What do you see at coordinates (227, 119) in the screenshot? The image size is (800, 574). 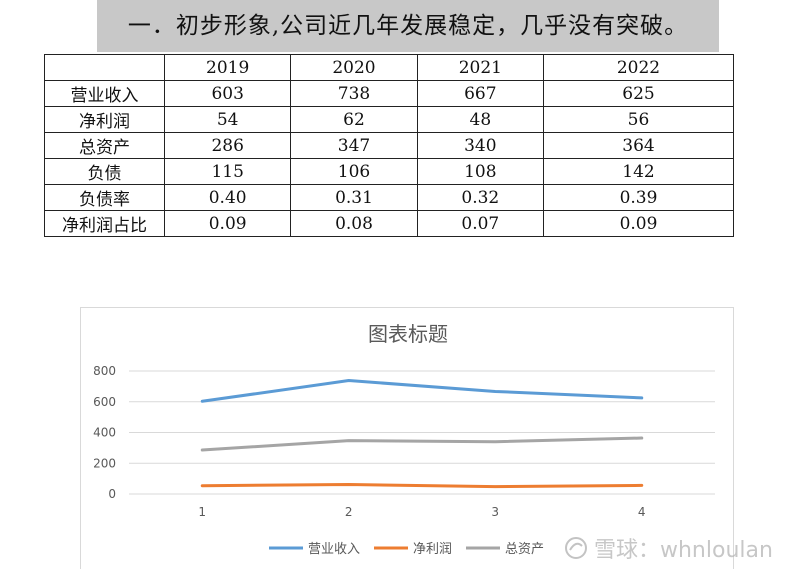 I see `value-cell: 54` at bounding box center [227, 119].